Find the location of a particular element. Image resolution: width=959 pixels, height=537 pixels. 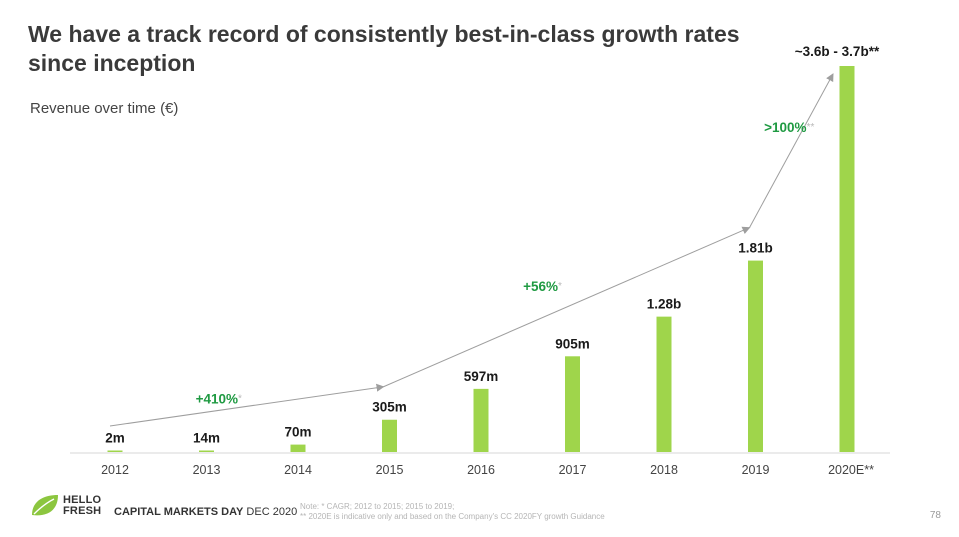

x-tick-2013: 2013 is located at coordinates (207, 470).